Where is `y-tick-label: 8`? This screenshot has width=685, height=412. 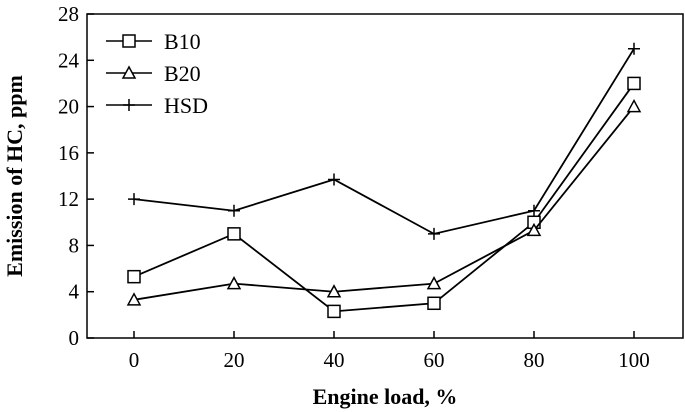 y-tick-label: 8 is located at coordinates (74, 245).